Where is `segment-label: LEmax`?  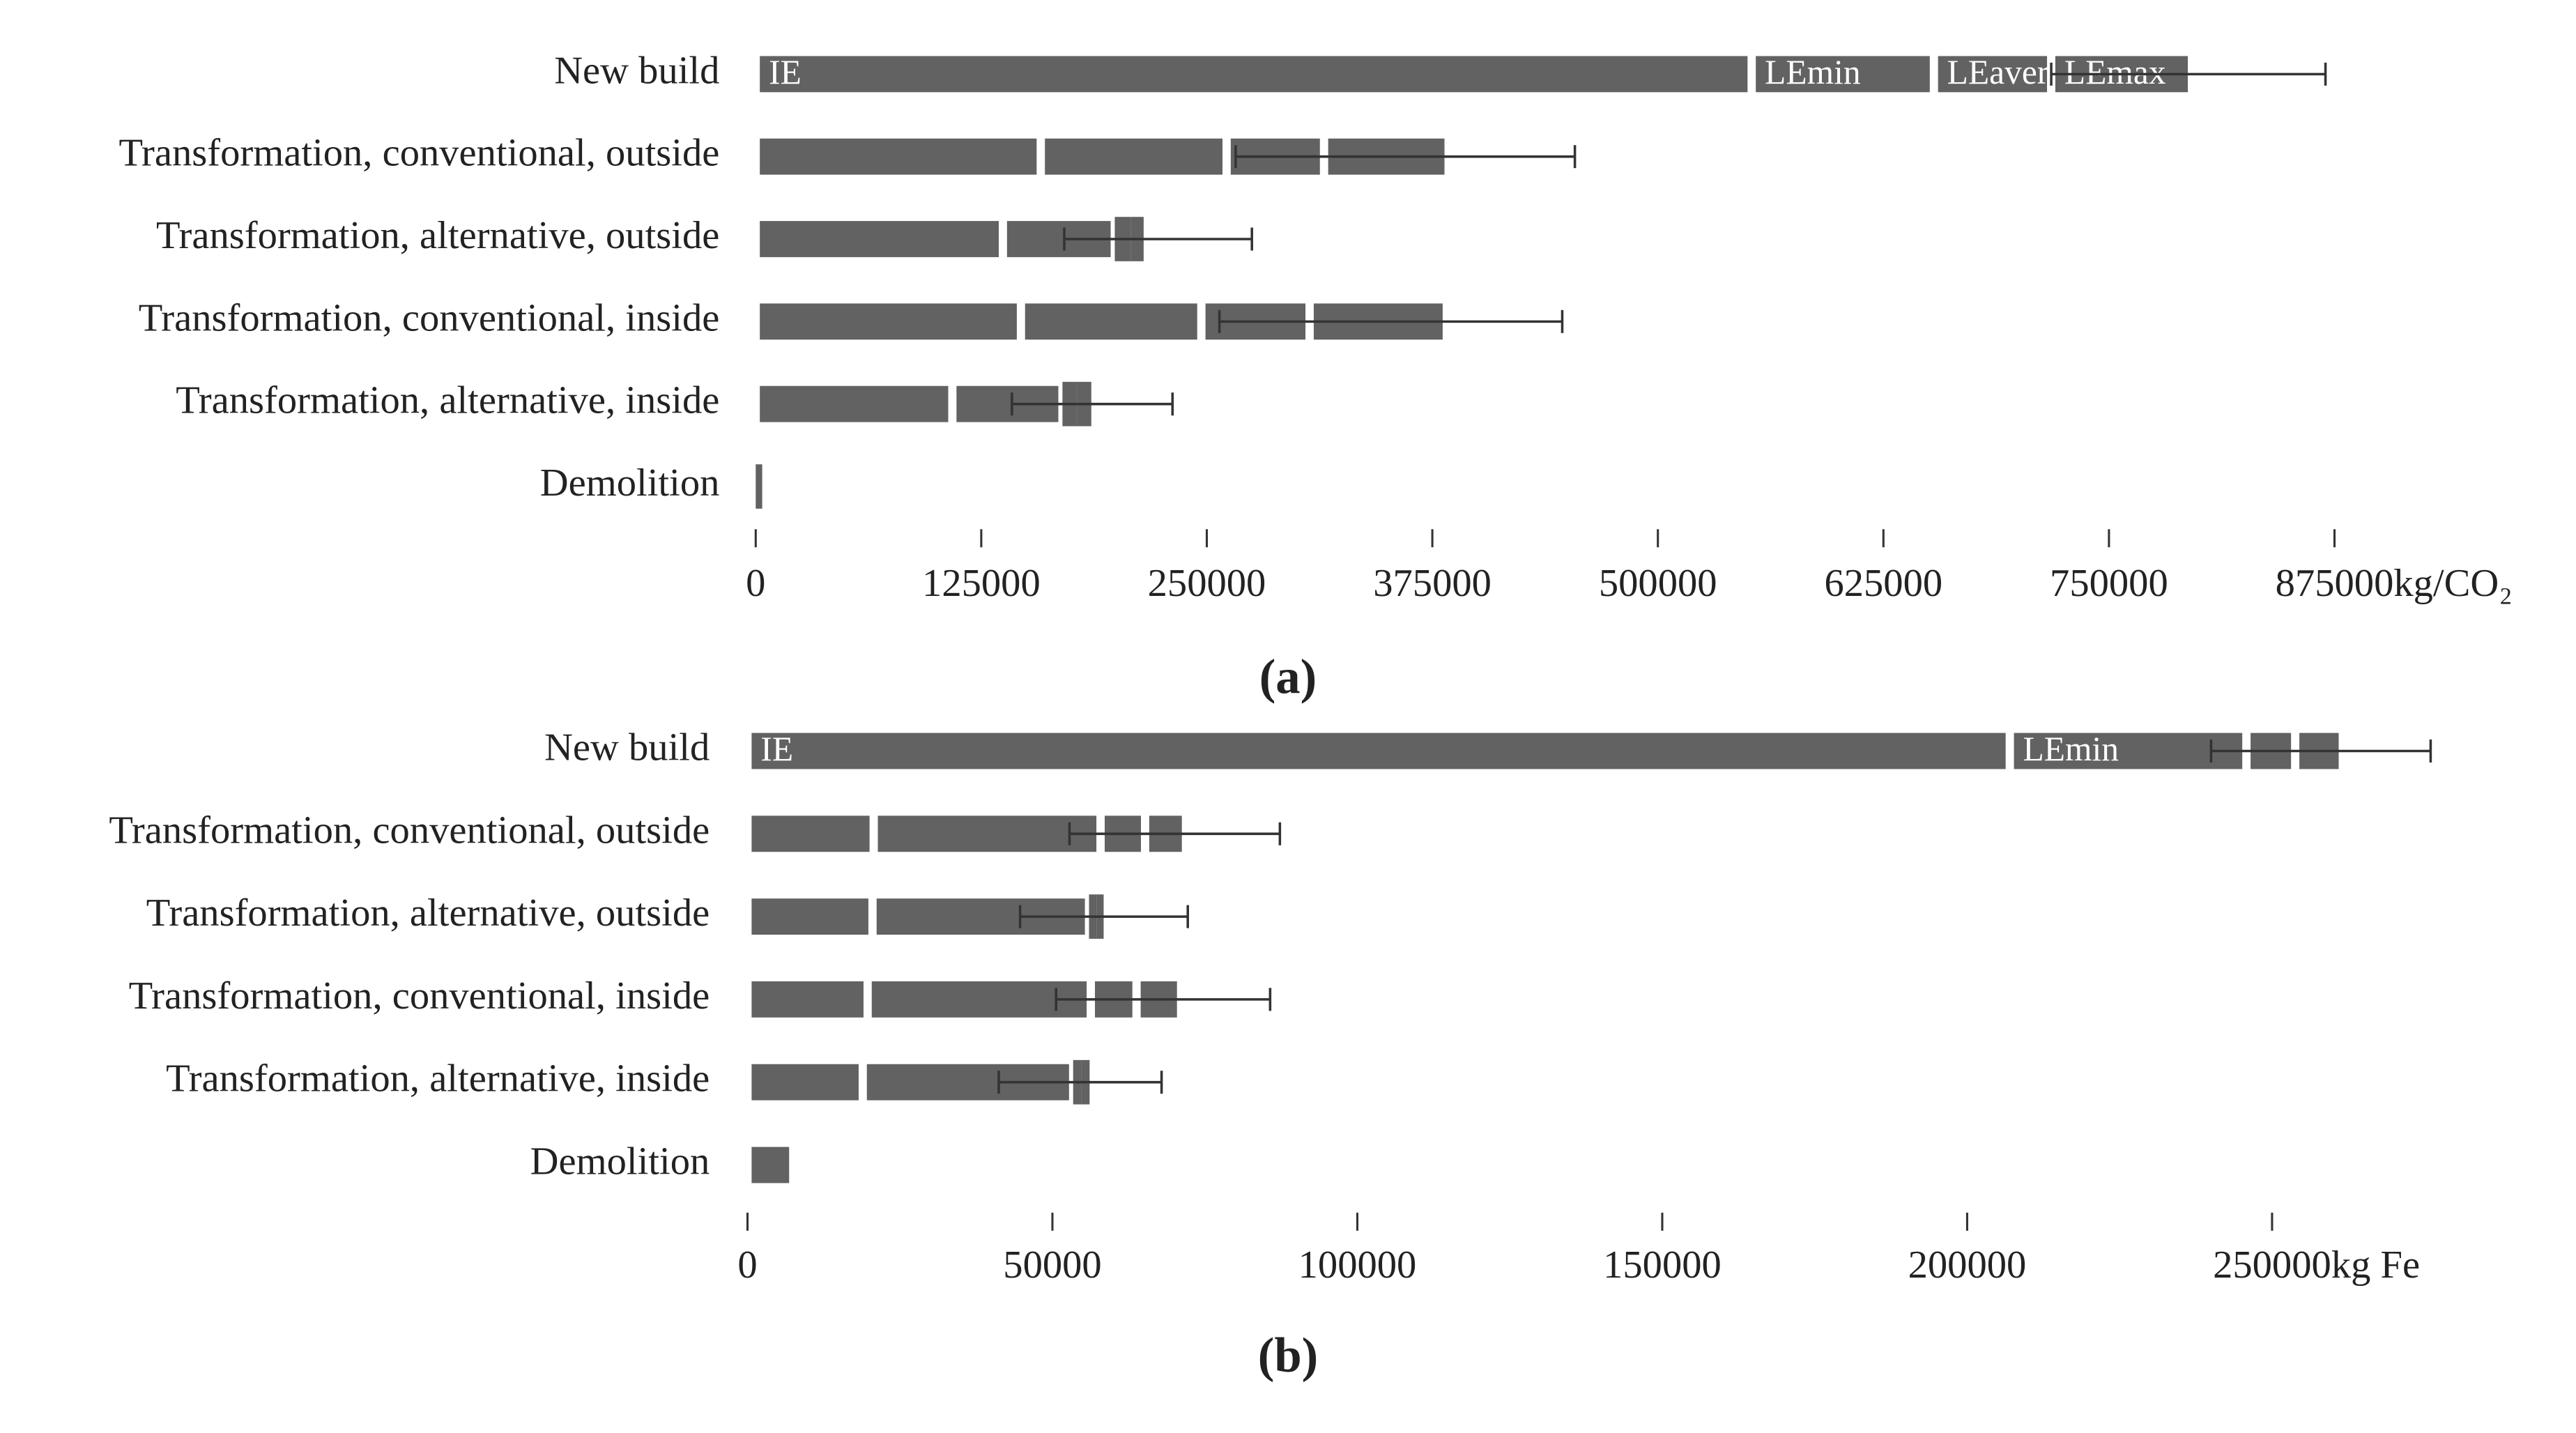
segment-label: LEmax is located at coordinates (2115, 72).